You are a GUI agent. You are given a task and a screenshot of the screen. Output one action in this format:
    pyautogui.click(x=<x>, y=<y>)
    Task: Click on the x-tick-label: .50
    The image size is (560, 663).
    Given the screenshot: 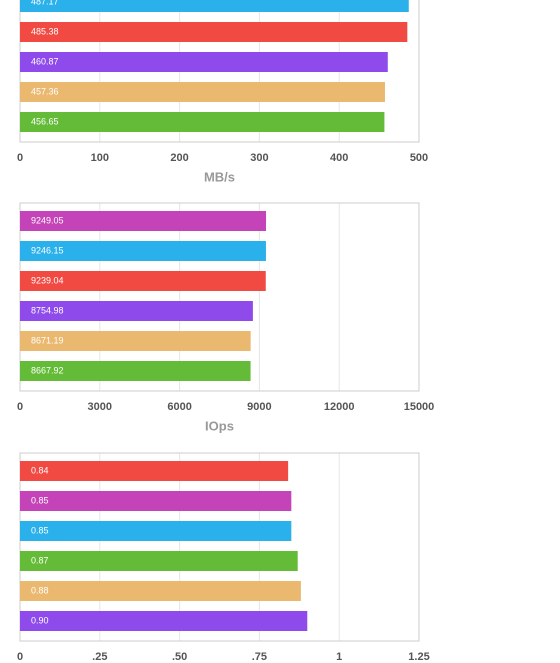 What is the action you would take?
    pyautogui.click(x=179, y=657)
    